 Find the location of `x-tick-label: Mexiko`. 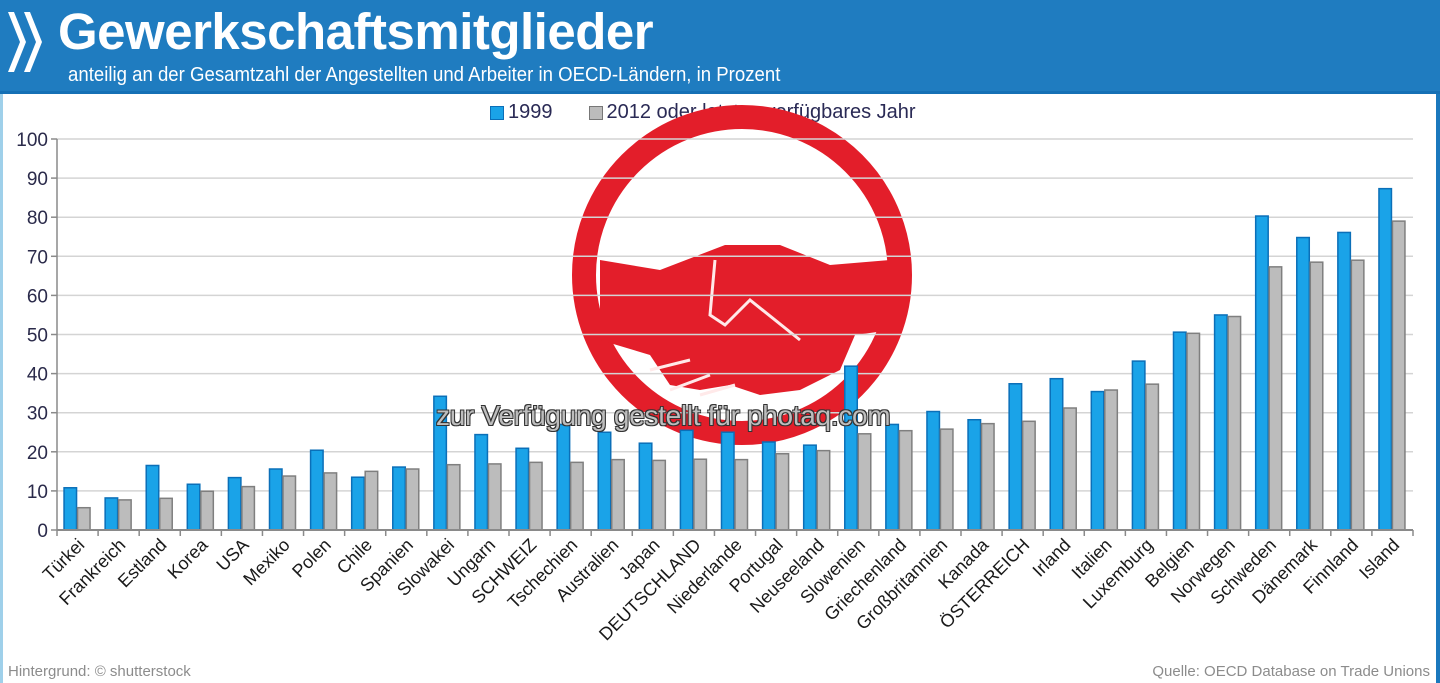

x-tick-label: Mexiko is located at coordinates (266, 562).